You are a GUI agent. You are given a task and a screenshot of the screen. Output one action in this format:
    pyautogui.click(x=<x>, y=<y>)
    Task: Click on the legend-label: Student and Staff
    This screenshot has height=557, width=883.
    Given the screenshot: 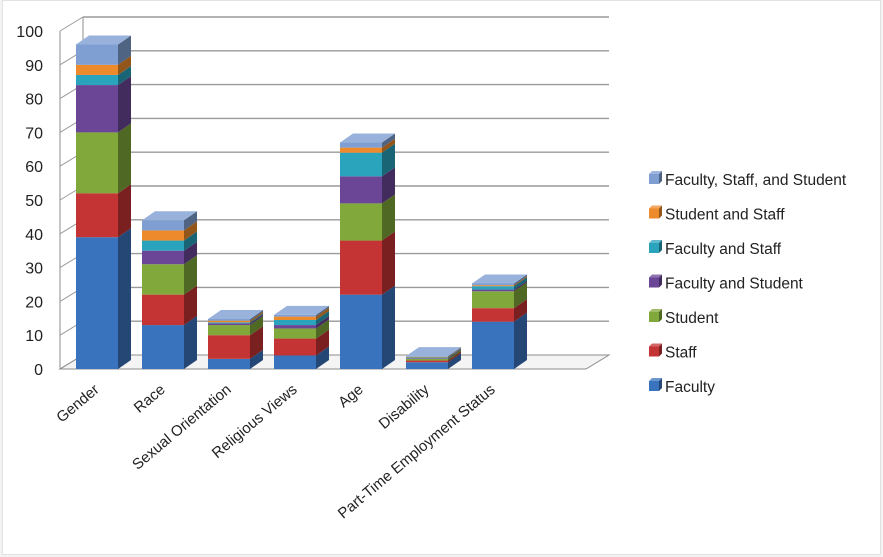 What is the action you would take?
    pyautogui.click(x=725, y=215)
    